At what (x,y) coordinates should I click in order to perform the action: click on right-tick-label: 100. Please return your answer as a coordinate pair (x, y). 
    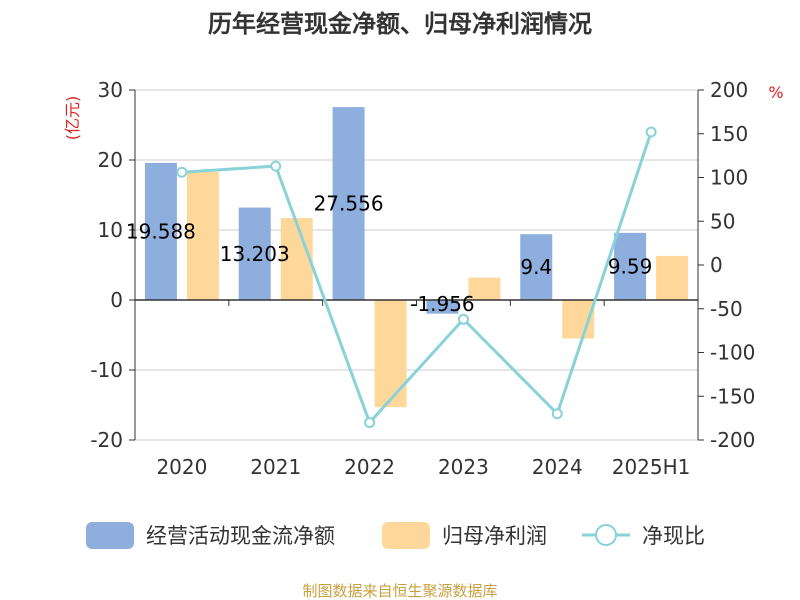
    Looking at the image, I should click on (729, 178).